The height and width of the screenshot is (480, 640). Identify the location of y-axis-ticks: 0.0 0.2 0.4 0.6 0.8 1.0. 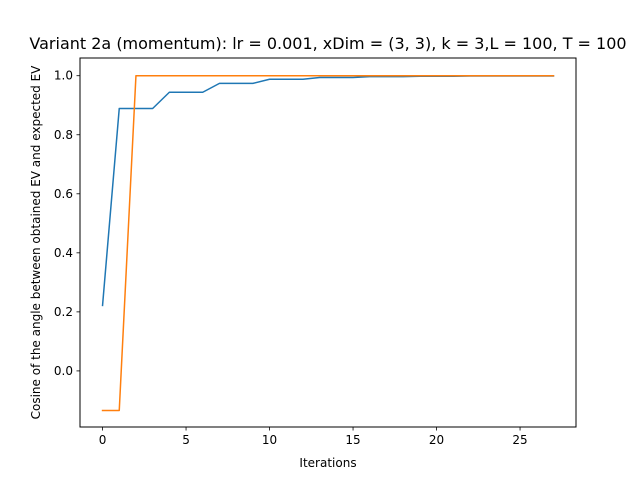
(67, 223).